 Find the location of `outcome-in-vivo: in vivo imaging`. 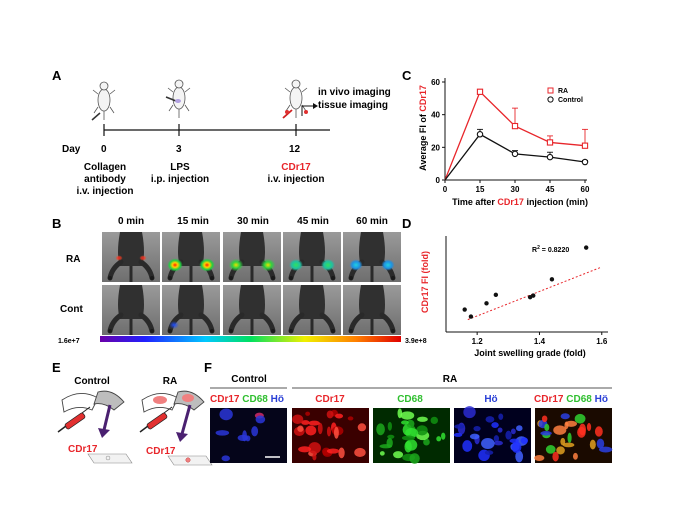

outcome-in-vivo: in vivo imaging is located at coordinates (354, 92).